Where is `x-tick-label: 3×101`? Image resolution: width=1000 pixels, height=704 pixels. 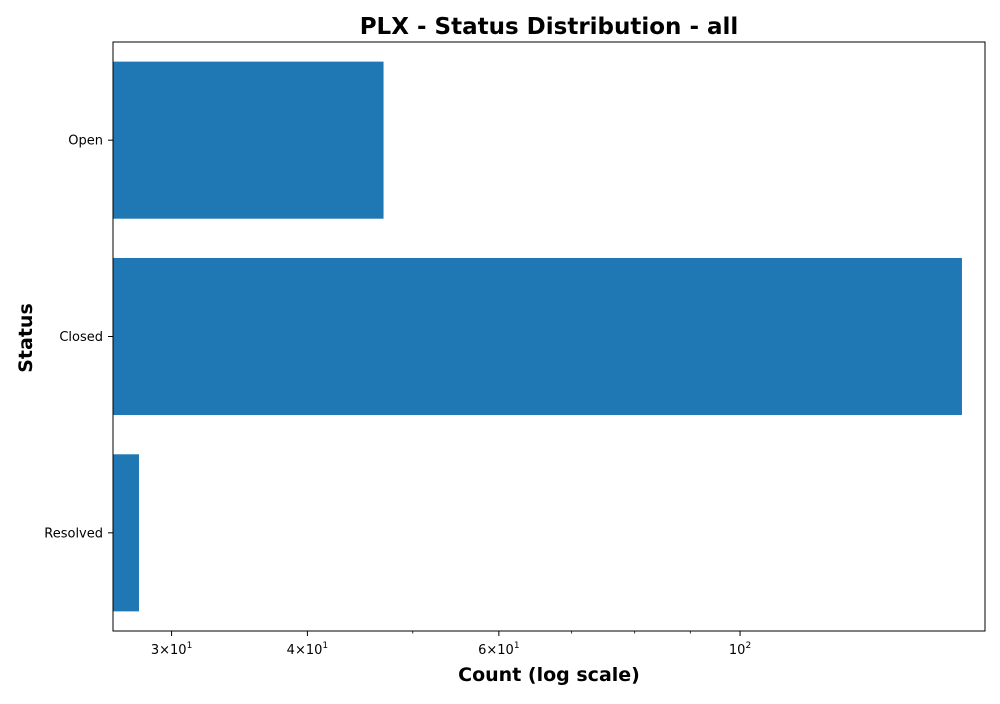
x-tick-label: 3×101 is located at coordinates (171, 649).